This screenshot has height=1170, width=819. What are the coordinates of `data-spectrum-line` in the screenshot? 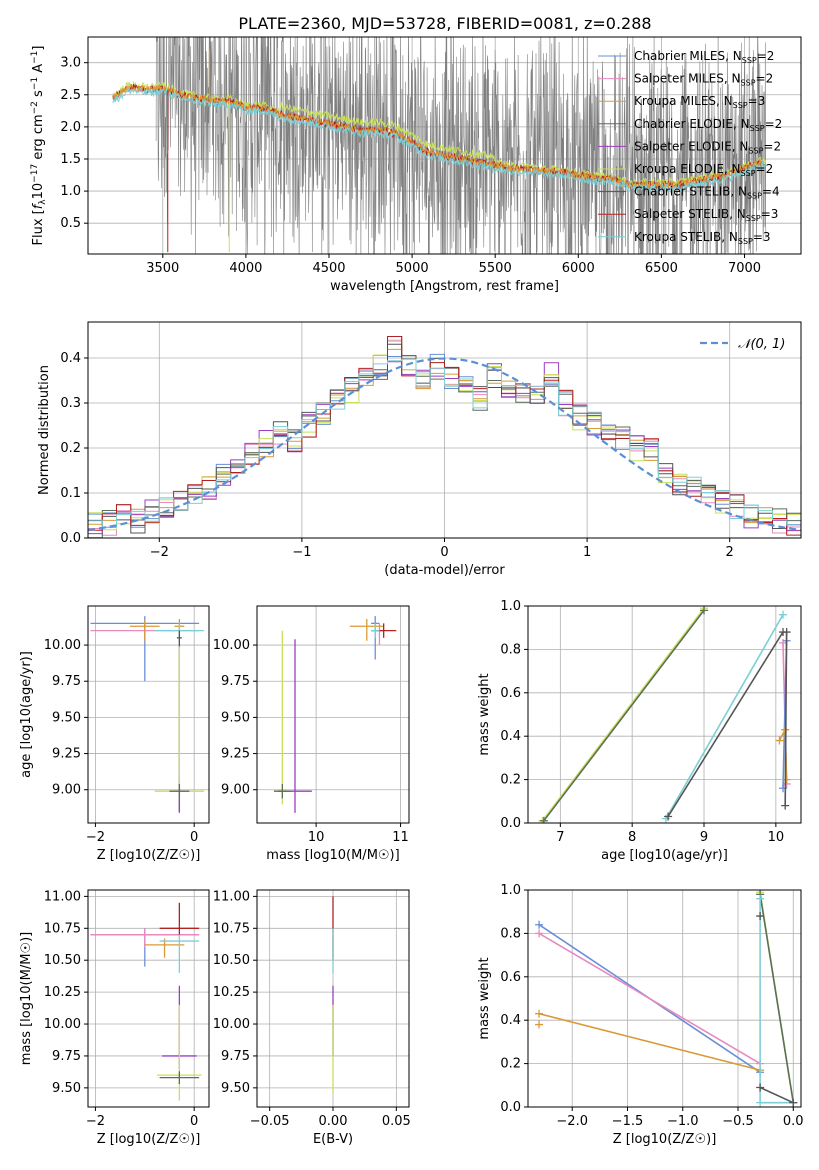 It's located at (461, 145).